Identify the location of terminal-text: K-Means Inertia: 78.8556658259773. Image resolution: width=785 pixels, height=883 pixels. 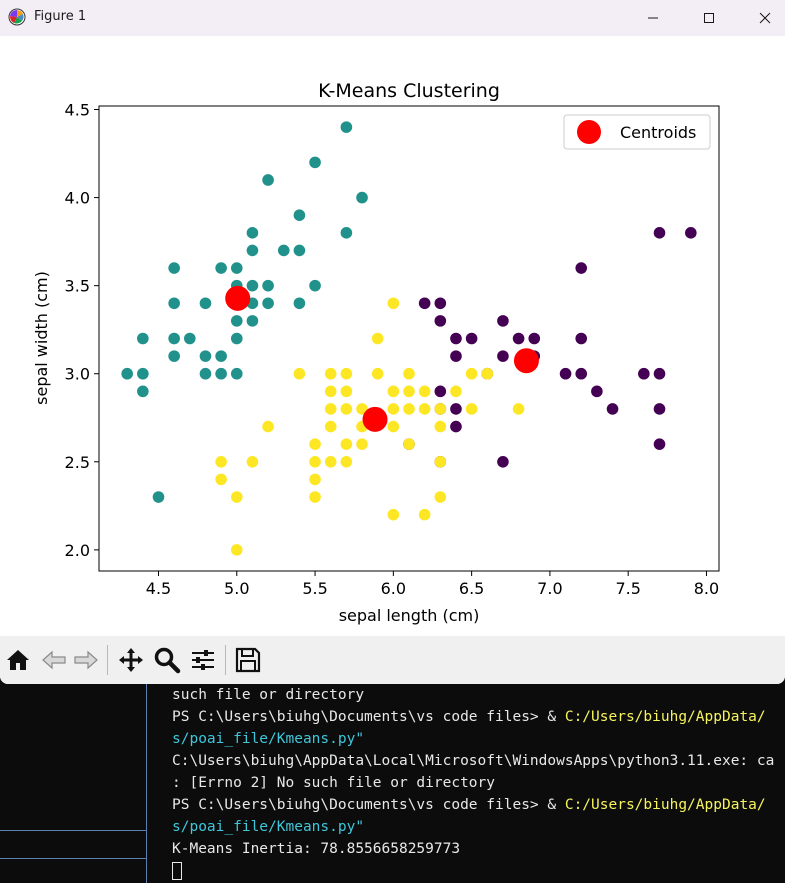
(316, 849).